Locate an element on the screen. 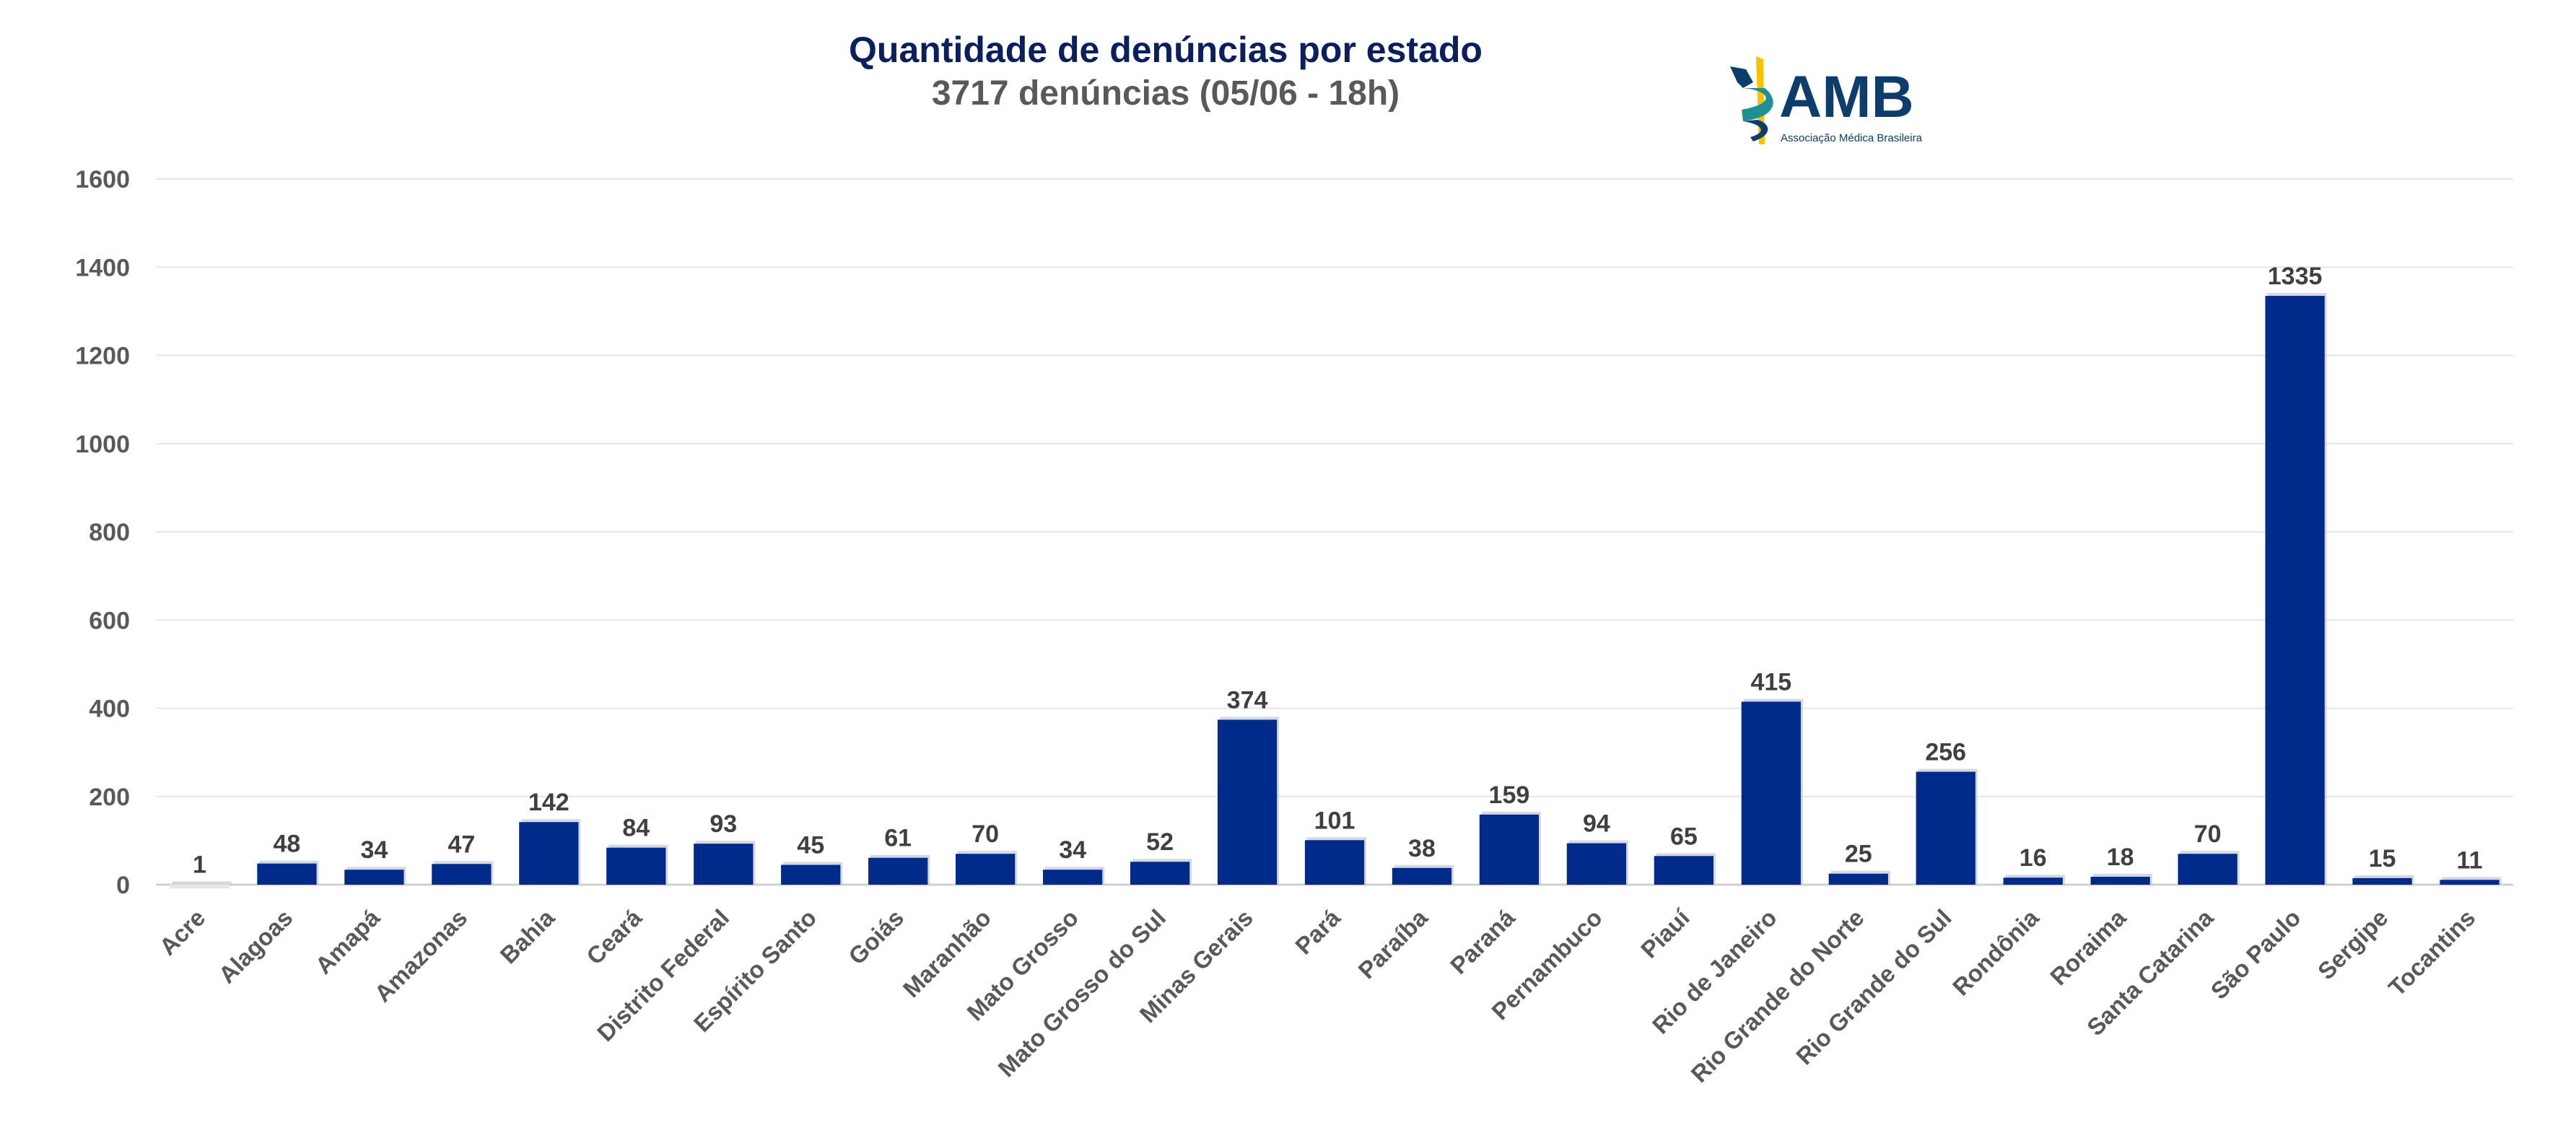 The image size is (2576, 1125). data-label: 47 is located at coordinates (461, 845).